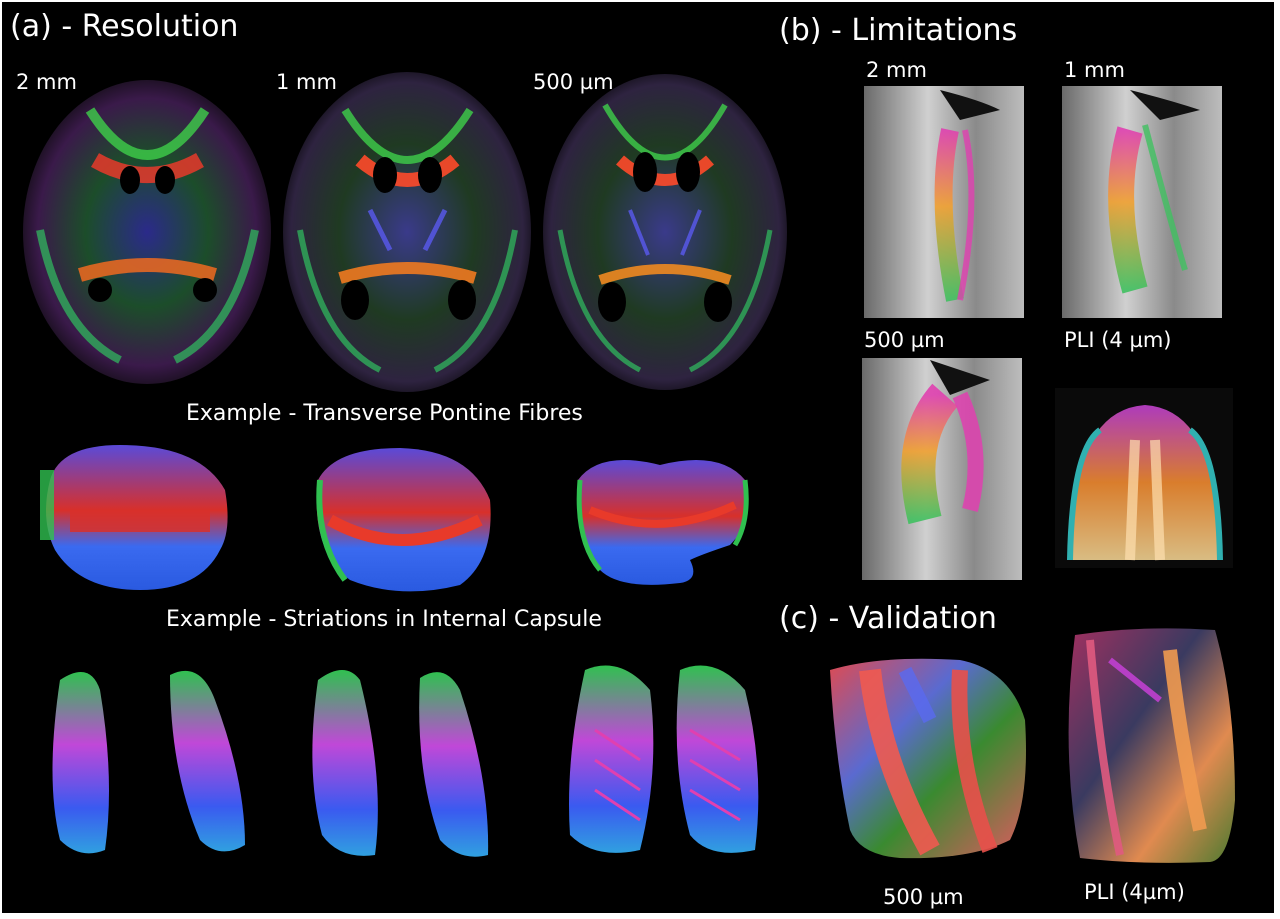  I want to click on tract-1mm, so click(1142, 202).